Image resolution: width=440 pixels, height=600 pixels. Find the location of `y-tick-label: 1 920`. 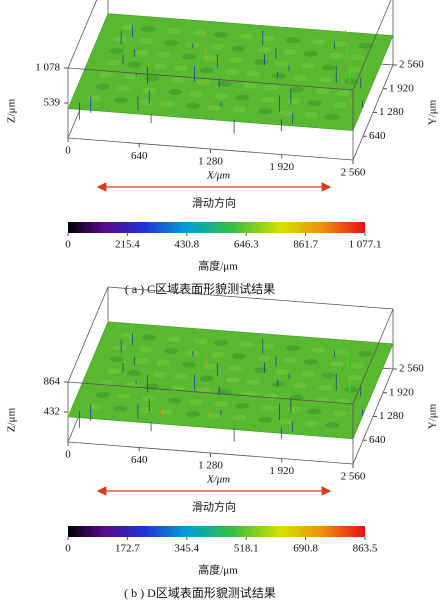

y-tick-label: 1 920 is located at coordinates (401, 88).